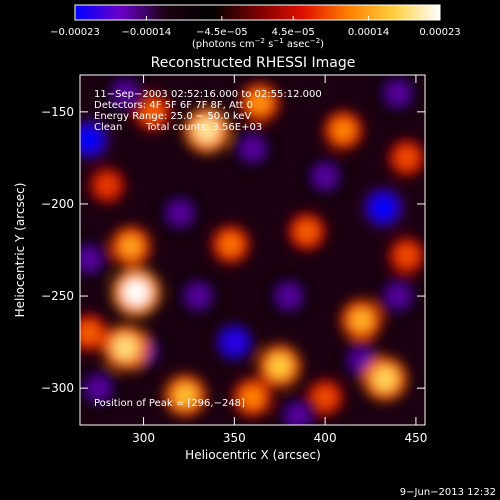 Image resolution: width=500 pixels, height=500 pixels. I want to click on annotation-method: Clean, so click(108, 127).